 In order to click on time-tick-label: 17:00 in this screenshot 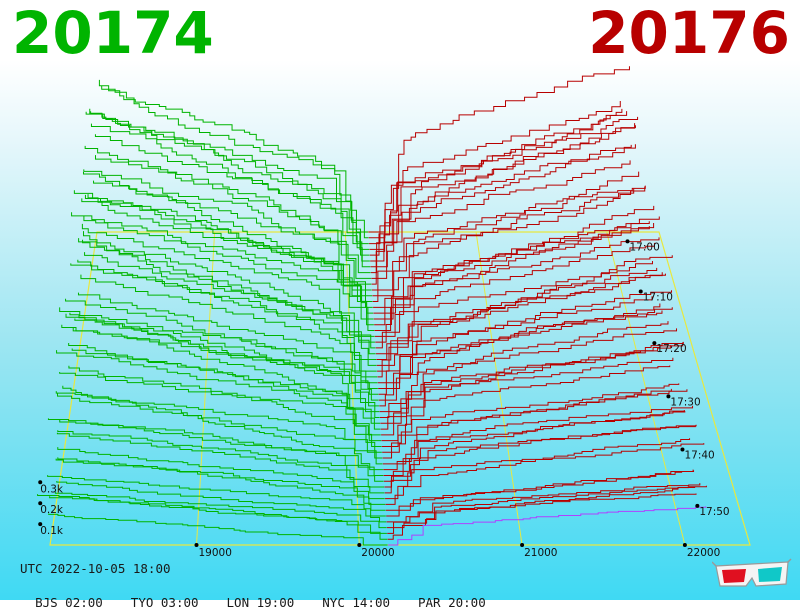, I will do `click(644, 247)`.